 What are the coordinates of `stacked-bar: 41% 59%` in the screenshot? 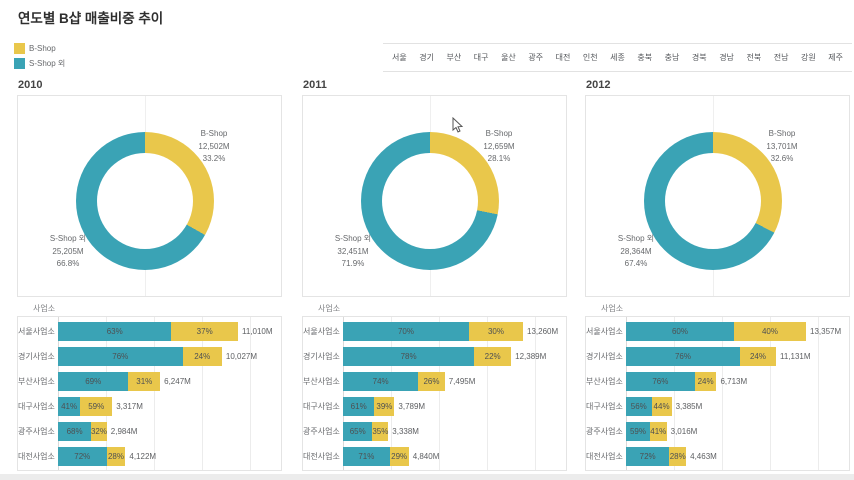 It's located at (85, 406).